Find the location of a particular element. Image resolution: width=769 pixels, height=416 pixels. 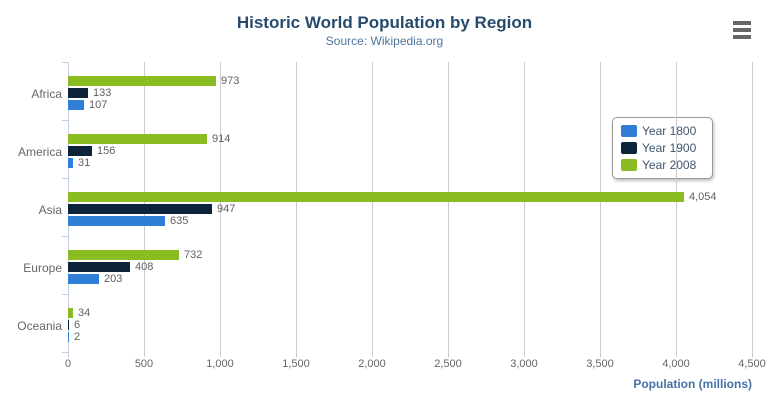

bar-value-label: 914 is located at coordinates (221, 139).